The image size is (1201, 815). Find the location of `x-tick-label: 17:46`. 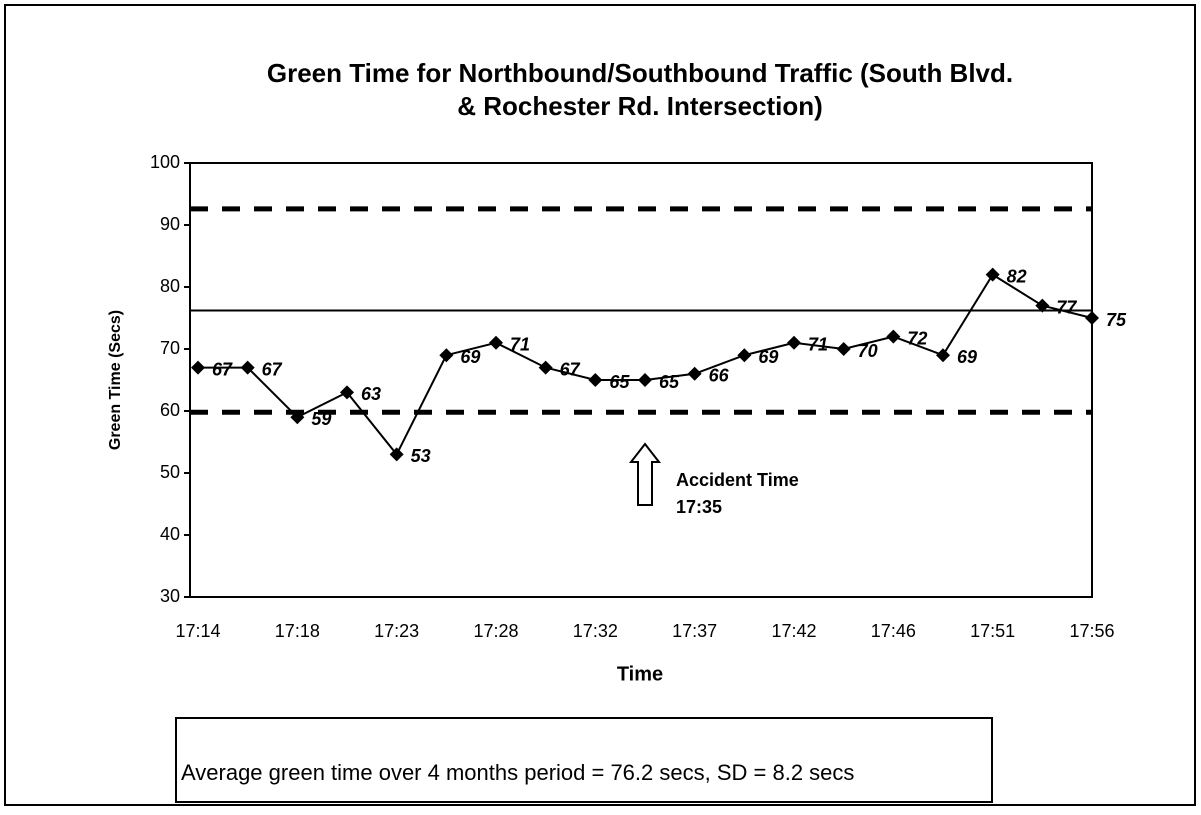

x-tick-label: 17:46 is located at coordinates (893, 631).